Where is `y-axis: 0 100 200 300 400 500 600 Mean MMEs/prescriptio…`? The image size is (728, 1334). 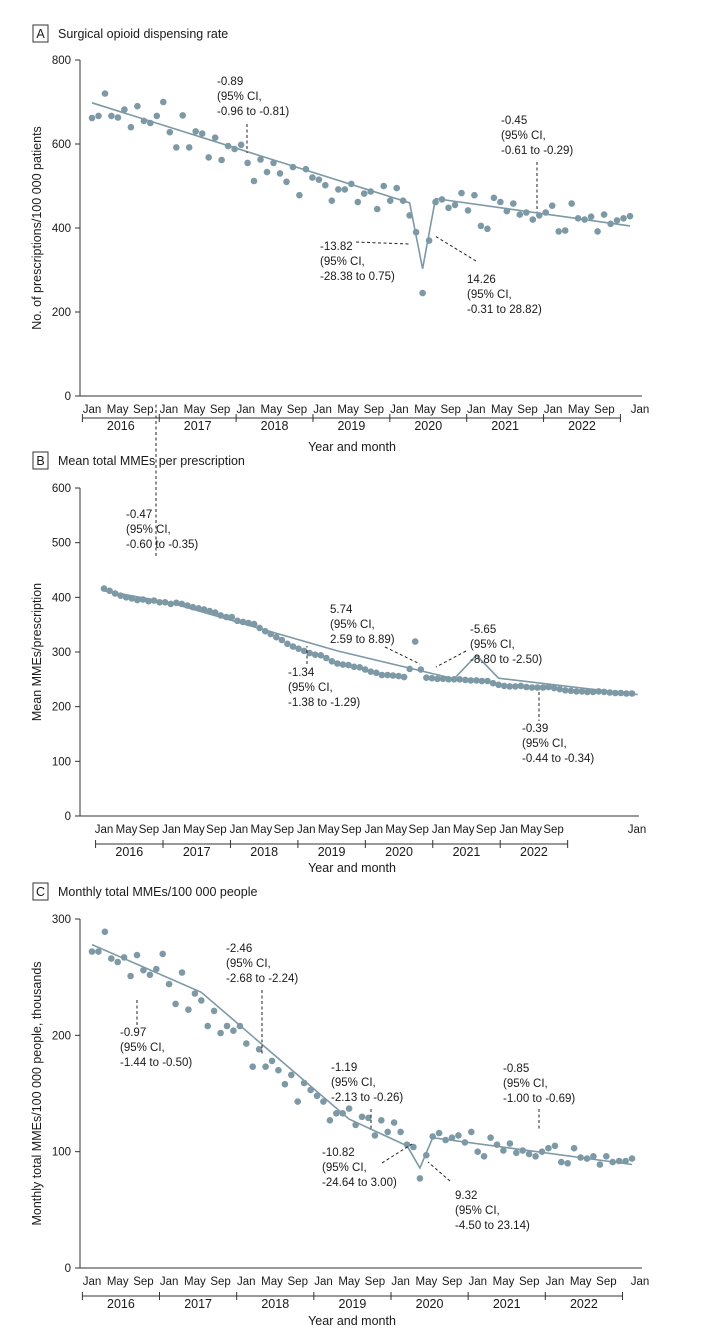 y-axis: 0 100 200 300 400 500 600 Mean MMEs/prescriptio… is located at coordinates (55, 653).